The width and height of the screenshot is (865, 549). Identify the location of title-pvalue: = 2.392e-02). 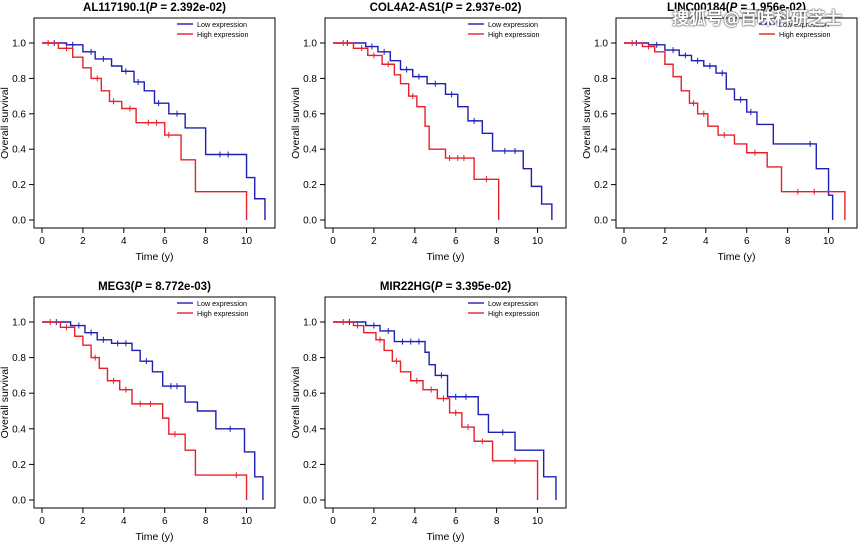
(191, 8).